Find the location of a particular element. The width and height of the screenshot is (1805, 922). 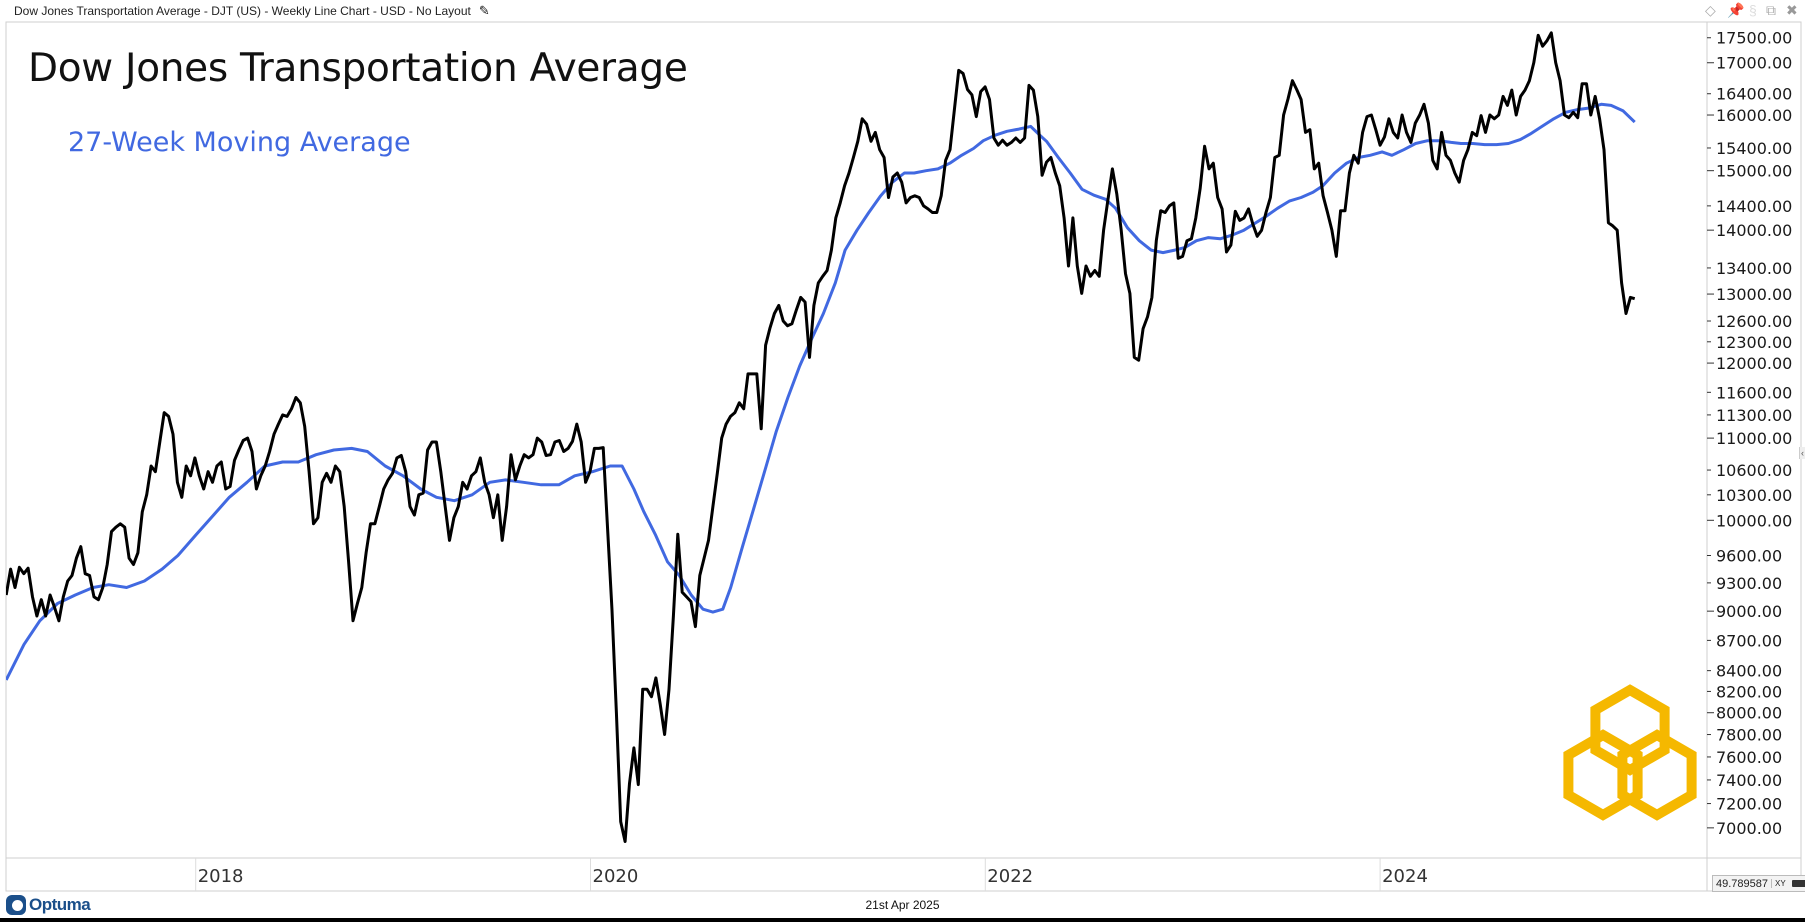

y-tick-label: 10300.00 is located at coordinates (1754, 495).